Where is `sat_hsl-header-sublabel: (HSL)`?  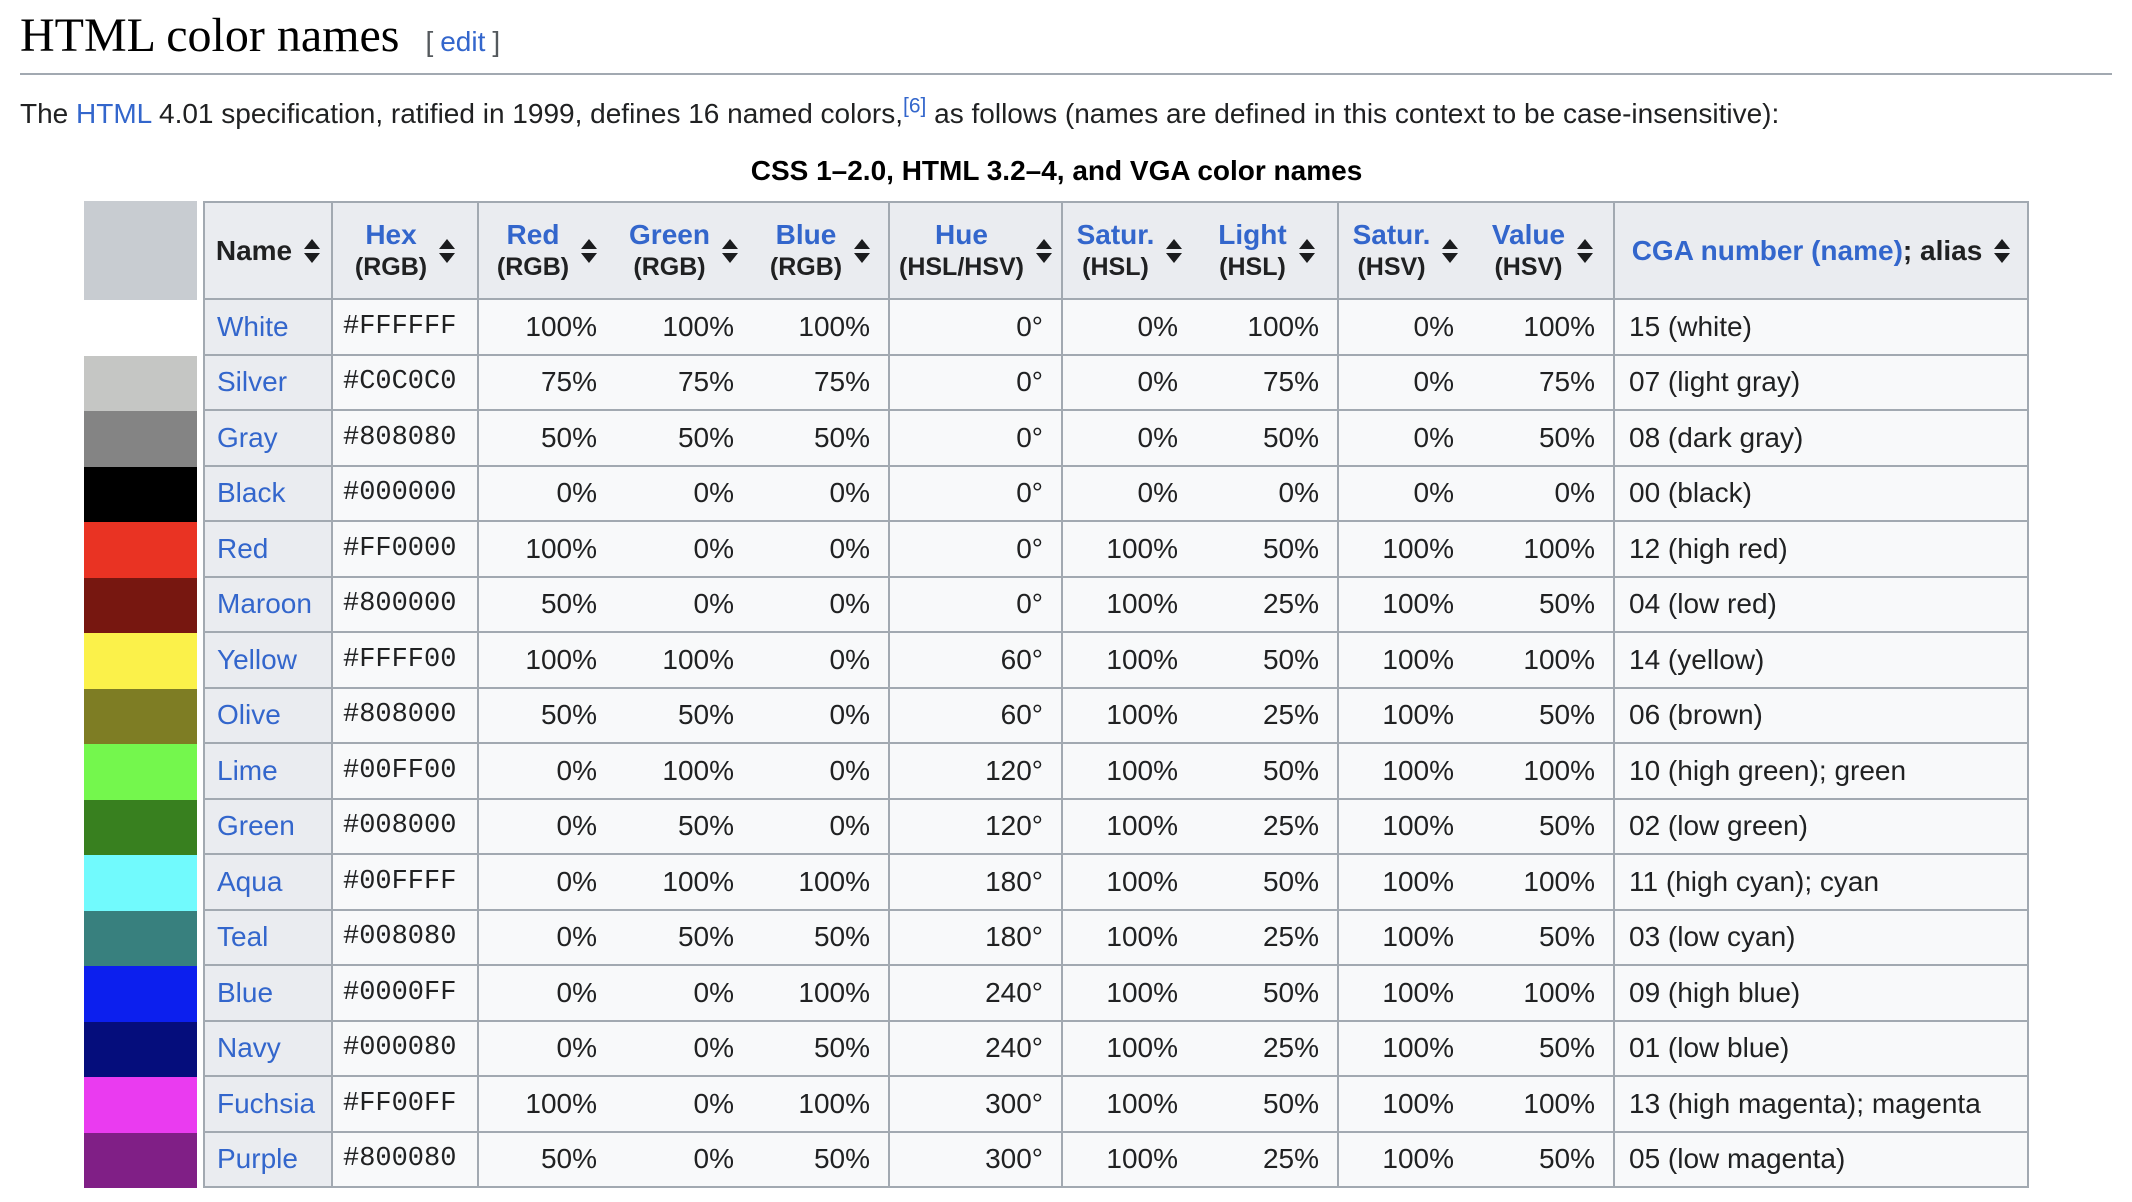 sat_hsl-header-sublabel: (HSL) is located at coordinates (1115, 266).